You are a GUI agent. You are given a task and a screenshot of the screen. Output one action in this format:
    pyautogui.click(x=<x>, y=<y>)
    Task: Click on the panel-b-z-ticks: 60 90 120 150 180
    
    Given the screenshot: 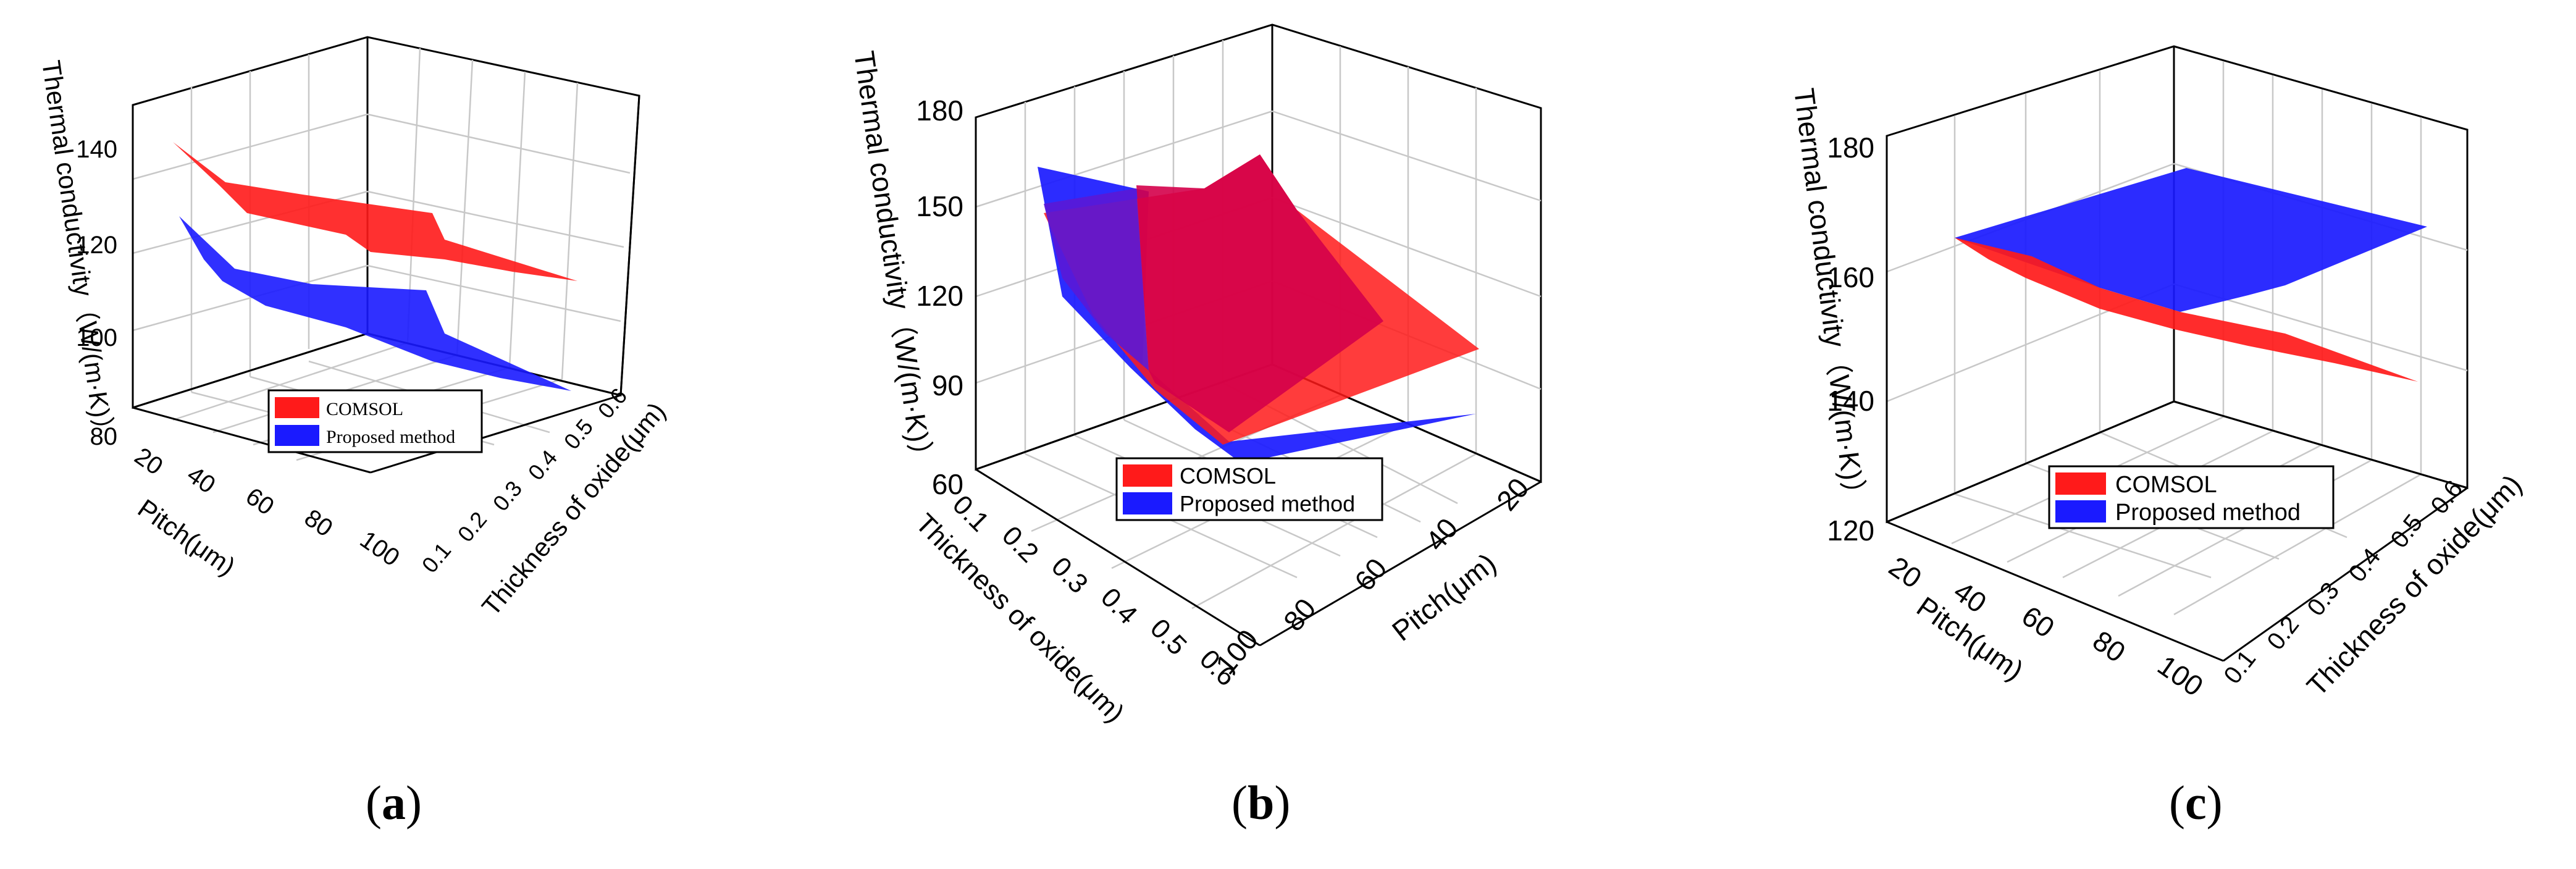 What is the action you would take?
    pyautogui.click(x=940, y=297)
    